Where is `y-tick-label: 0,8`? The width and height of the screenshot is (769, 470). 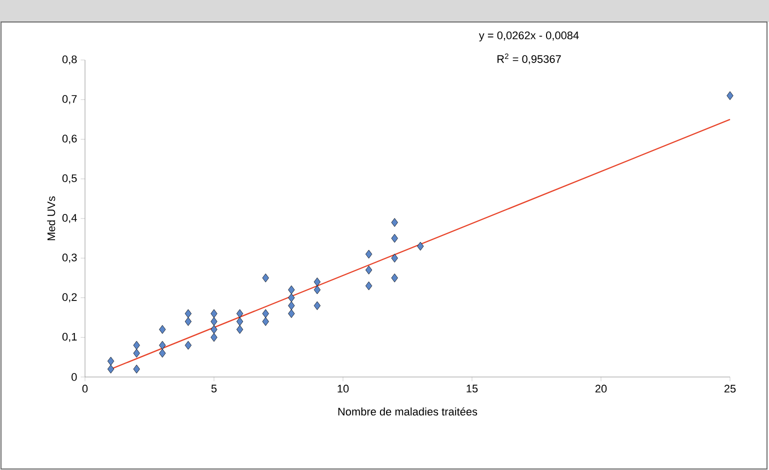
y-tick-label: 0,8 is located at coordinates (69, 60).